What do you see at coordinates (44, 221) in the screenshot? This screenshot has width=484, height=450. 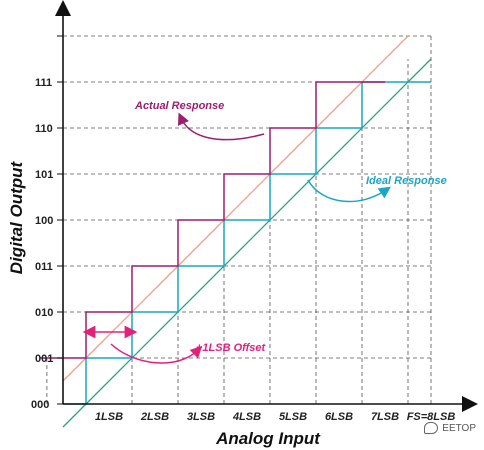 I see `y-tick-label: 100` at bounding box center [44, 221].